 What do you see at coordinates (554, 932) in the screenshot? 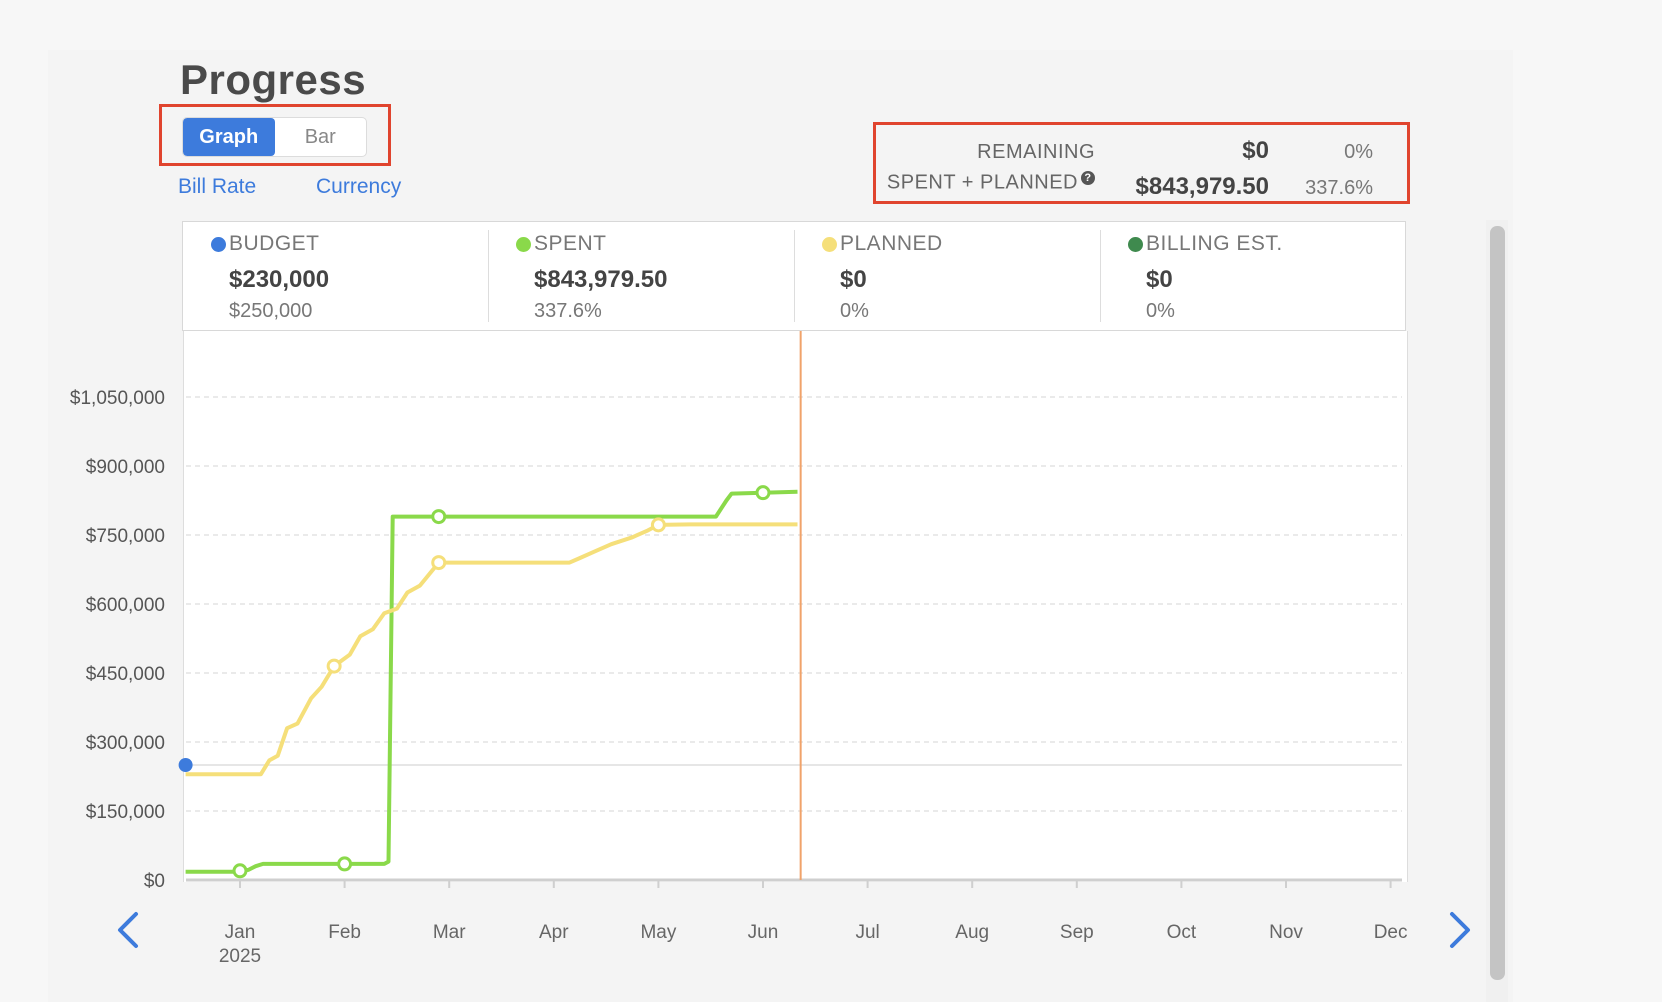
I see `x-tick-label: Apr` at bounding box center [554, 932].